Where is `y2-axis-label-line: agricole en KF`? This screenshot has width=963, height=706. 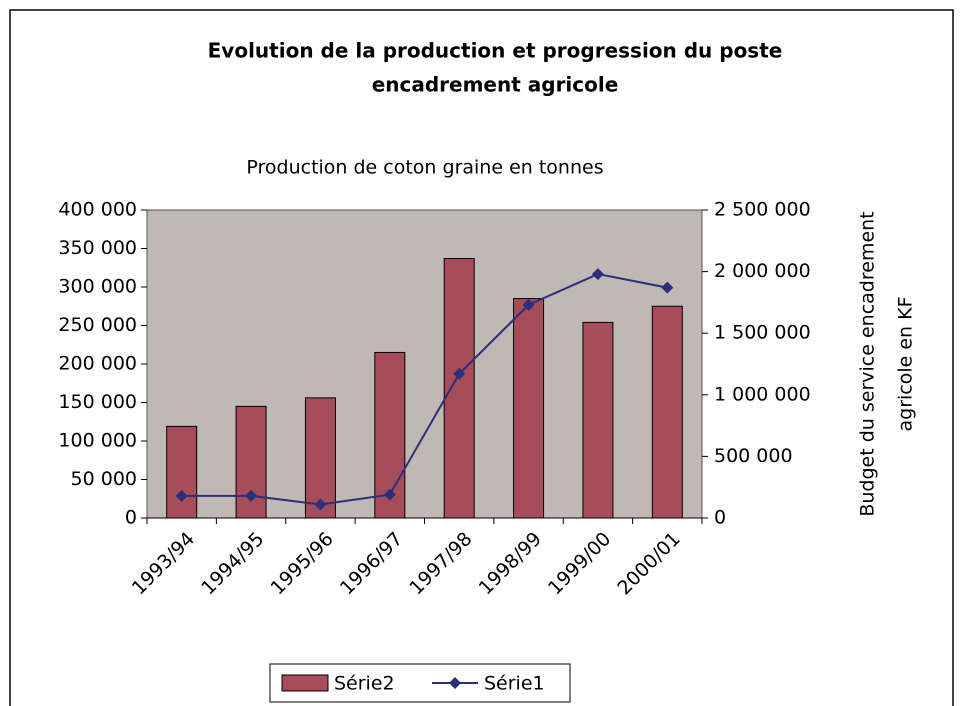
y2-axis-label-line: agricole en KF is located at coordinates (906, 363).